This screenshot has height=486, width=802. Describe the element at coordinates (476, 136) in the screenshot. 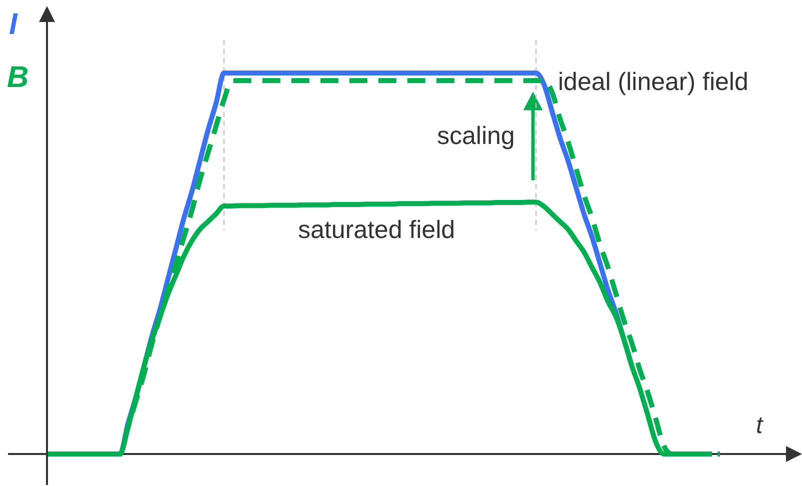

I see `annotation: scaling` at that location.